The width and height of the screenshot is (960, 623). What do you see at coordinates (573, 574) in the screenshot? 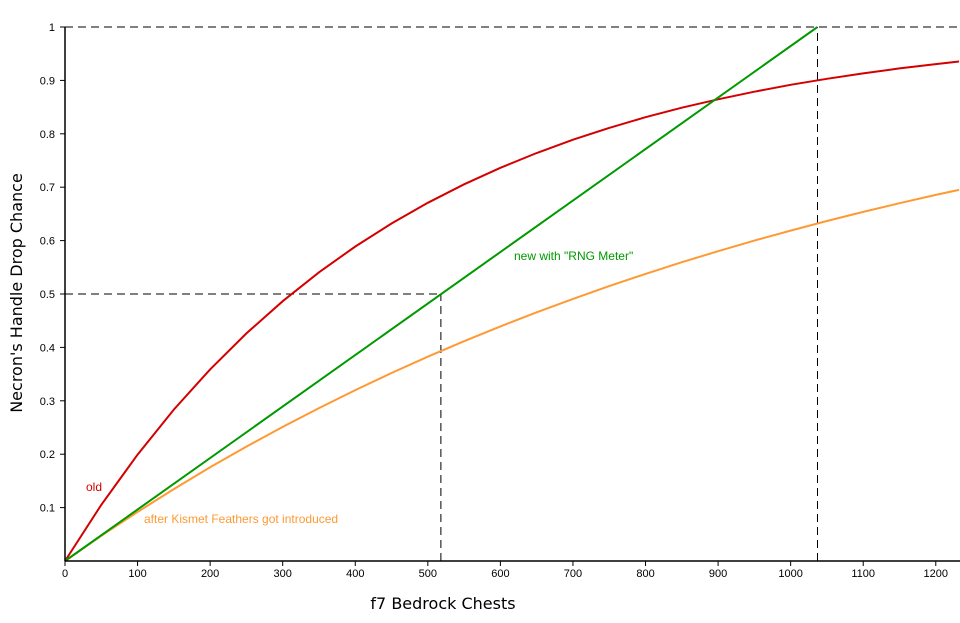
I see `x-tick-label: 700` at bounding box center [573, 574].